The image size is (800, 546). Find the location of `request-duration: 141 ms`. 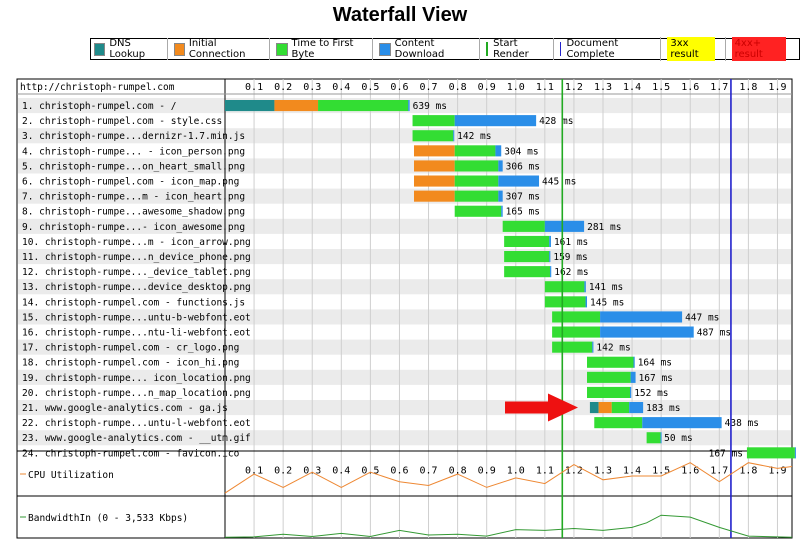

request-duration: 141 ms is located at coordinates (606, 287).